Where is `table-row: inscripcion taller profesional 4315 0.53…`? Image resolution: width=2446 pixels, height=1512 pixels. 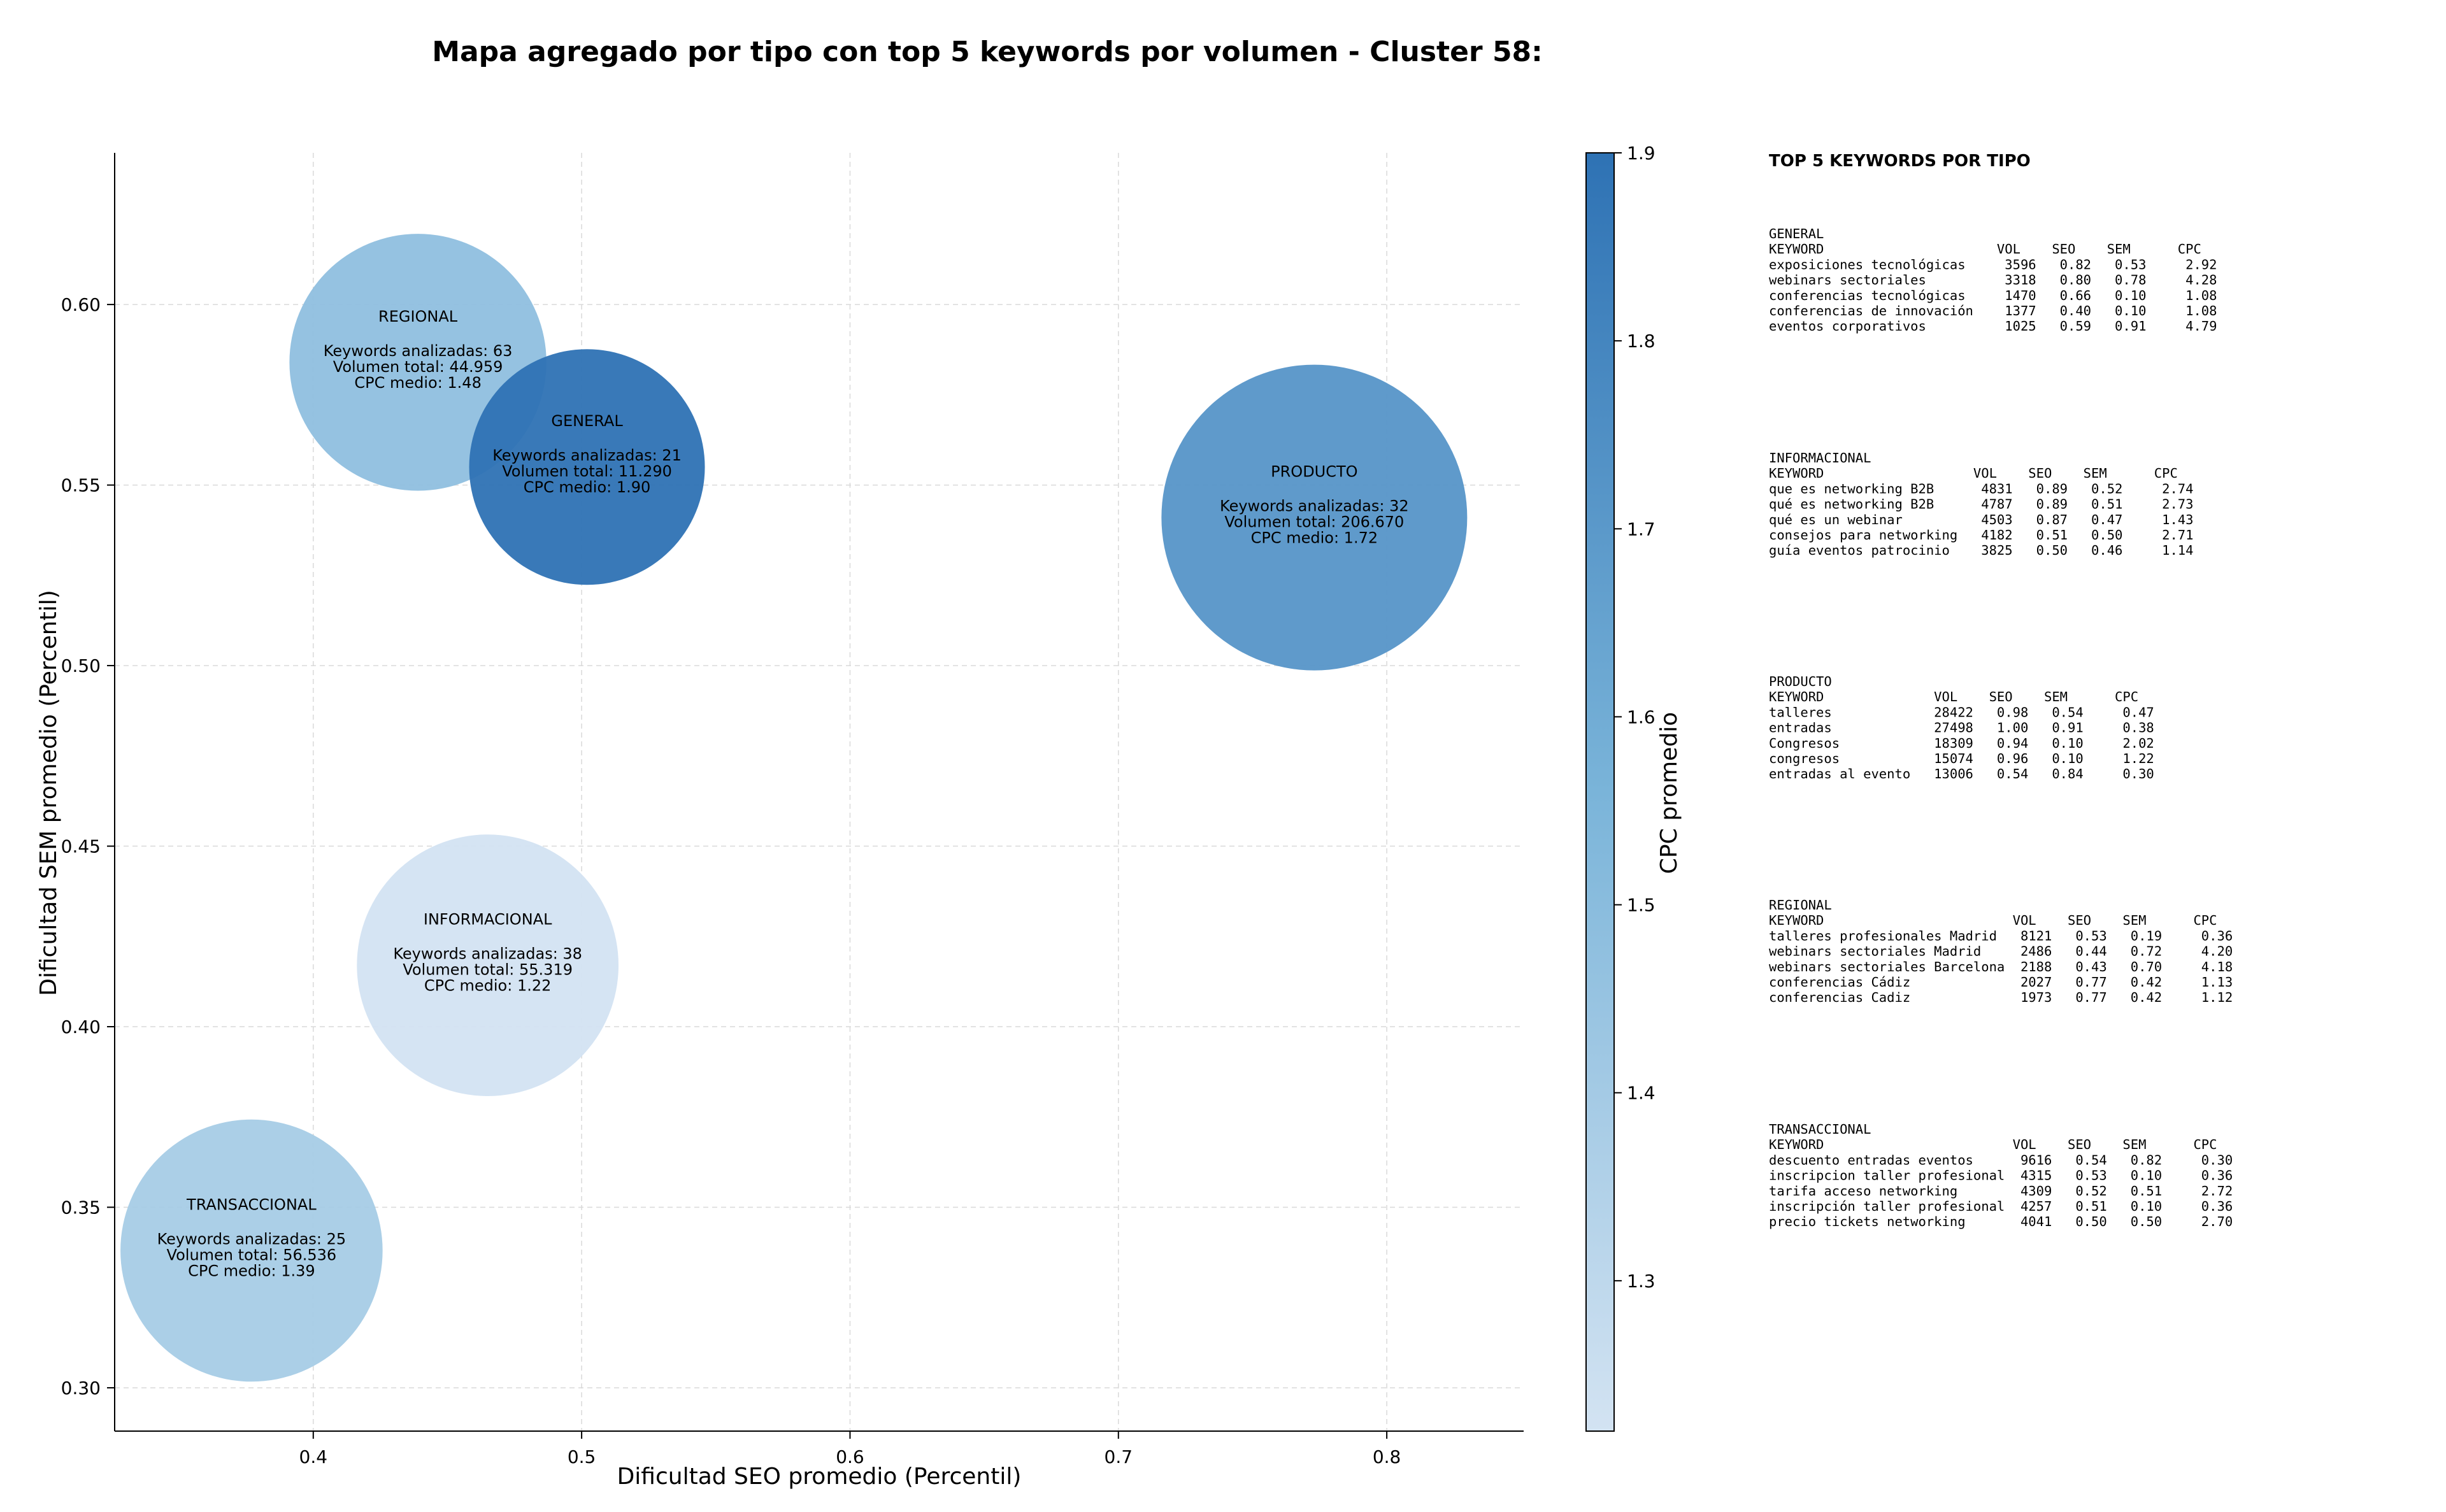
table-row: inscripcion taller profesional 4315 0.53… is located at coordinates (2001, 1175).